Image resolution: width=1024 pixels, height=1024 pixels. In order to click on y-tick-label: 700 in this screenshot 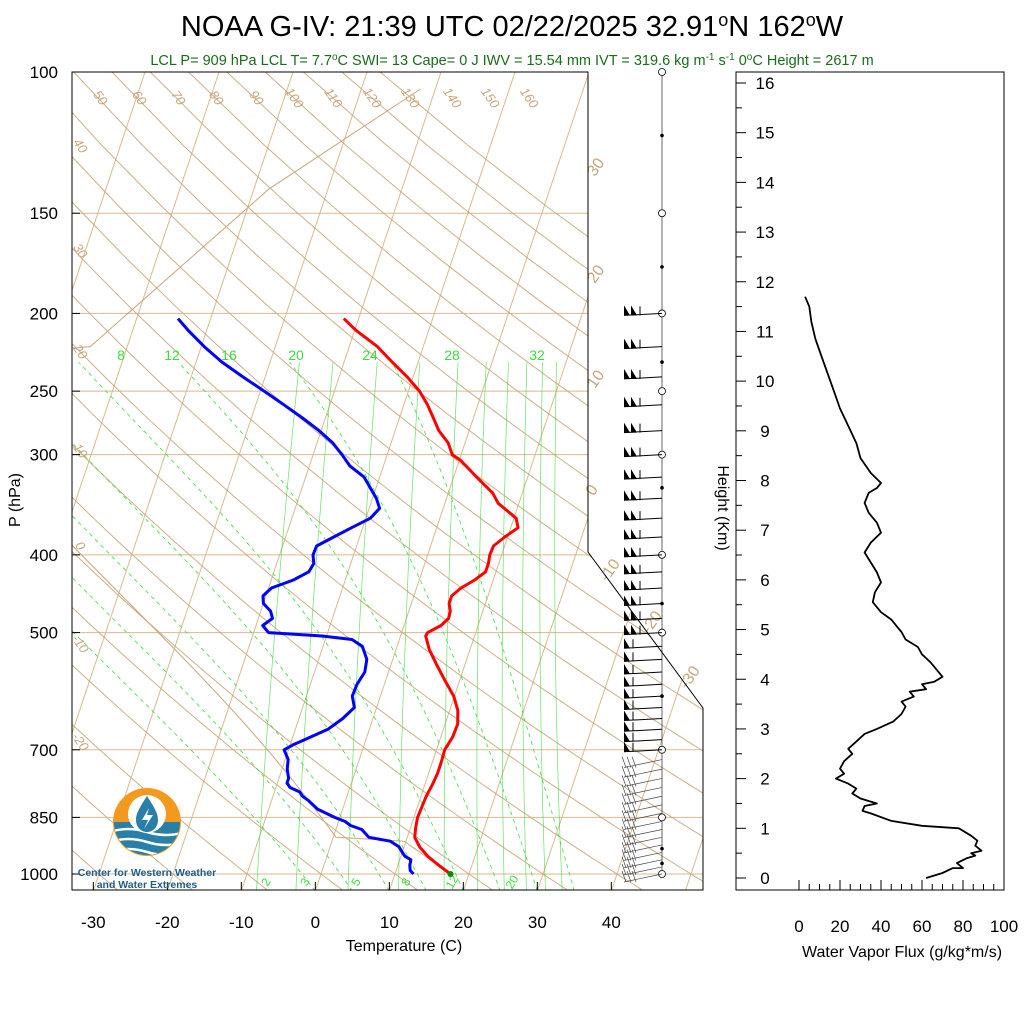, I will do `click(44, 750)`.